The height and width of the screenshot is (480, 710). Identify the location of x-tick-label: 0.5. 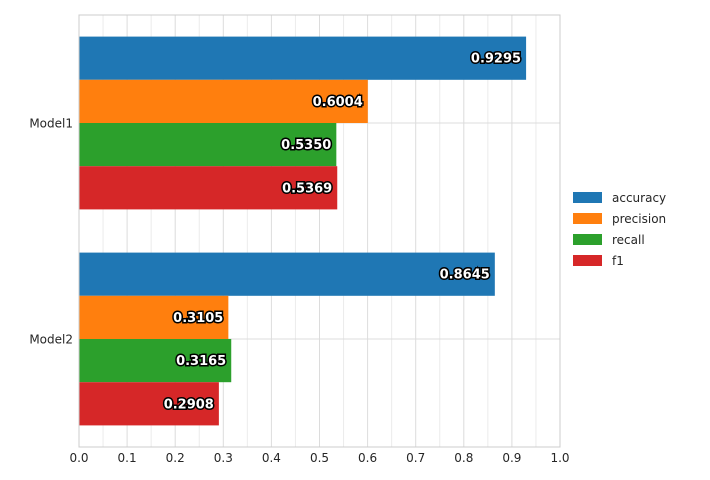
(319, 458).